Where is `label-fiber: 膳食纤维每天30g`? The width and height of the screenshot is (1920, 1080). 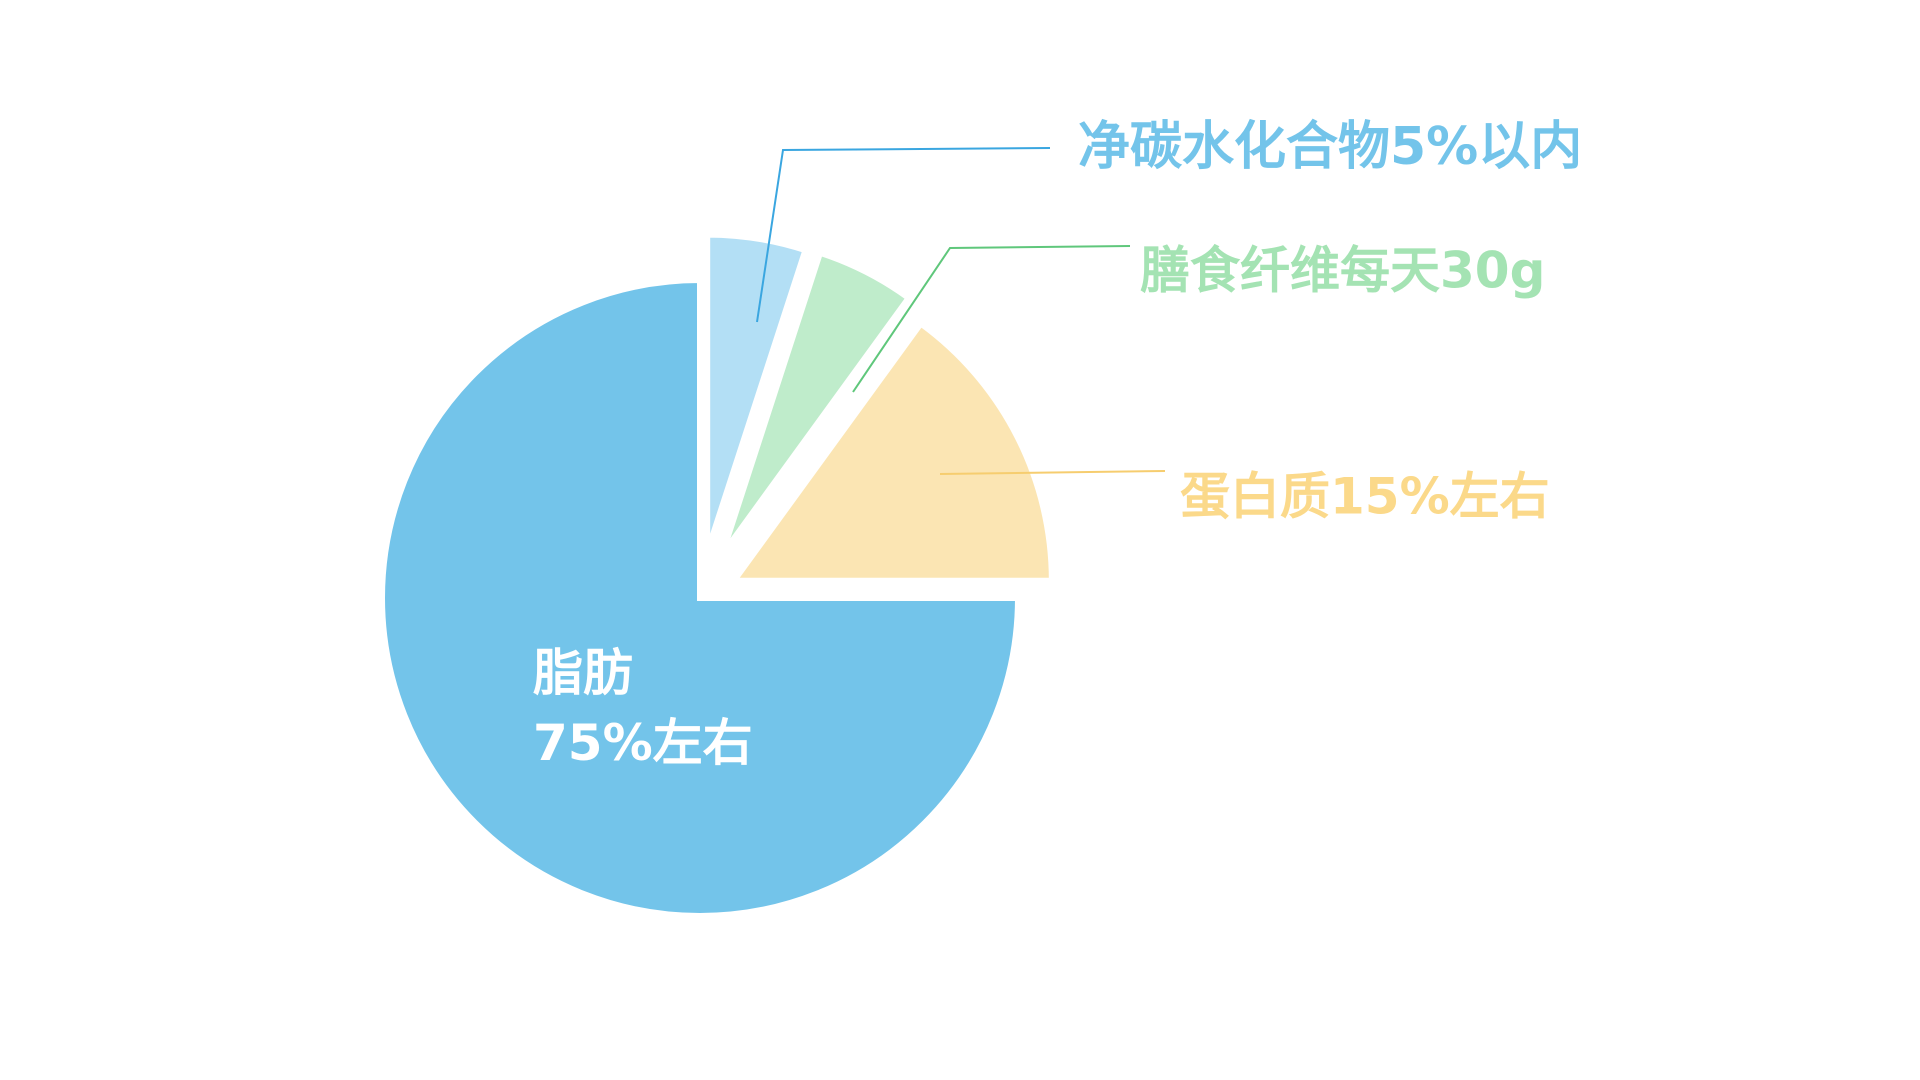
label-fiber: 膳食纤维每天30g is located at coordinates (1342, 271).